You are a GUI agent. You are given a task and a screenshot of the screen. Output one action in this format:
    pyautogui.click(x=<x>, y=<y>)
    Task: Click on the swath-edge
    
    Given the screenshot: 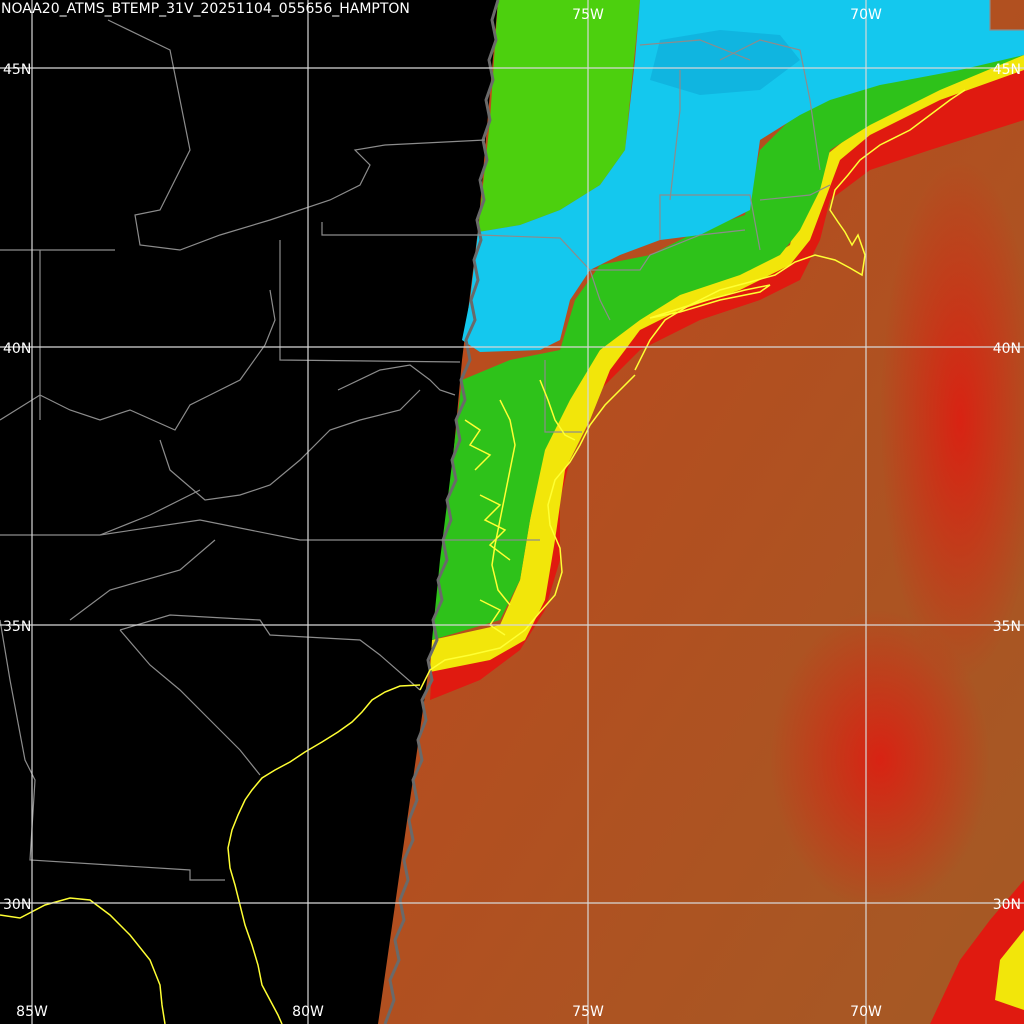 What is the action you would take?
    pyautogui.click(x=441, y=512)
    